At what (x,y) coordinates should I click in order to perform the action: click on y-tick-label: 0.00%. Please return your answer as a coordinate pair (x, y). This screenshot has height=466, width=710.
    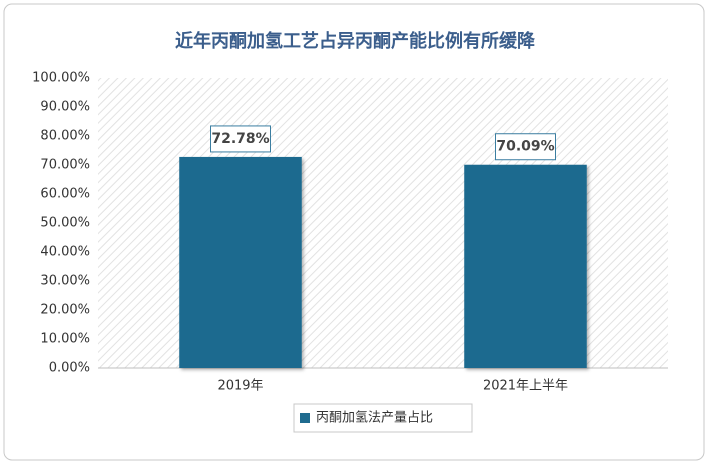
    Looking at the image, I should click on (69, 368).